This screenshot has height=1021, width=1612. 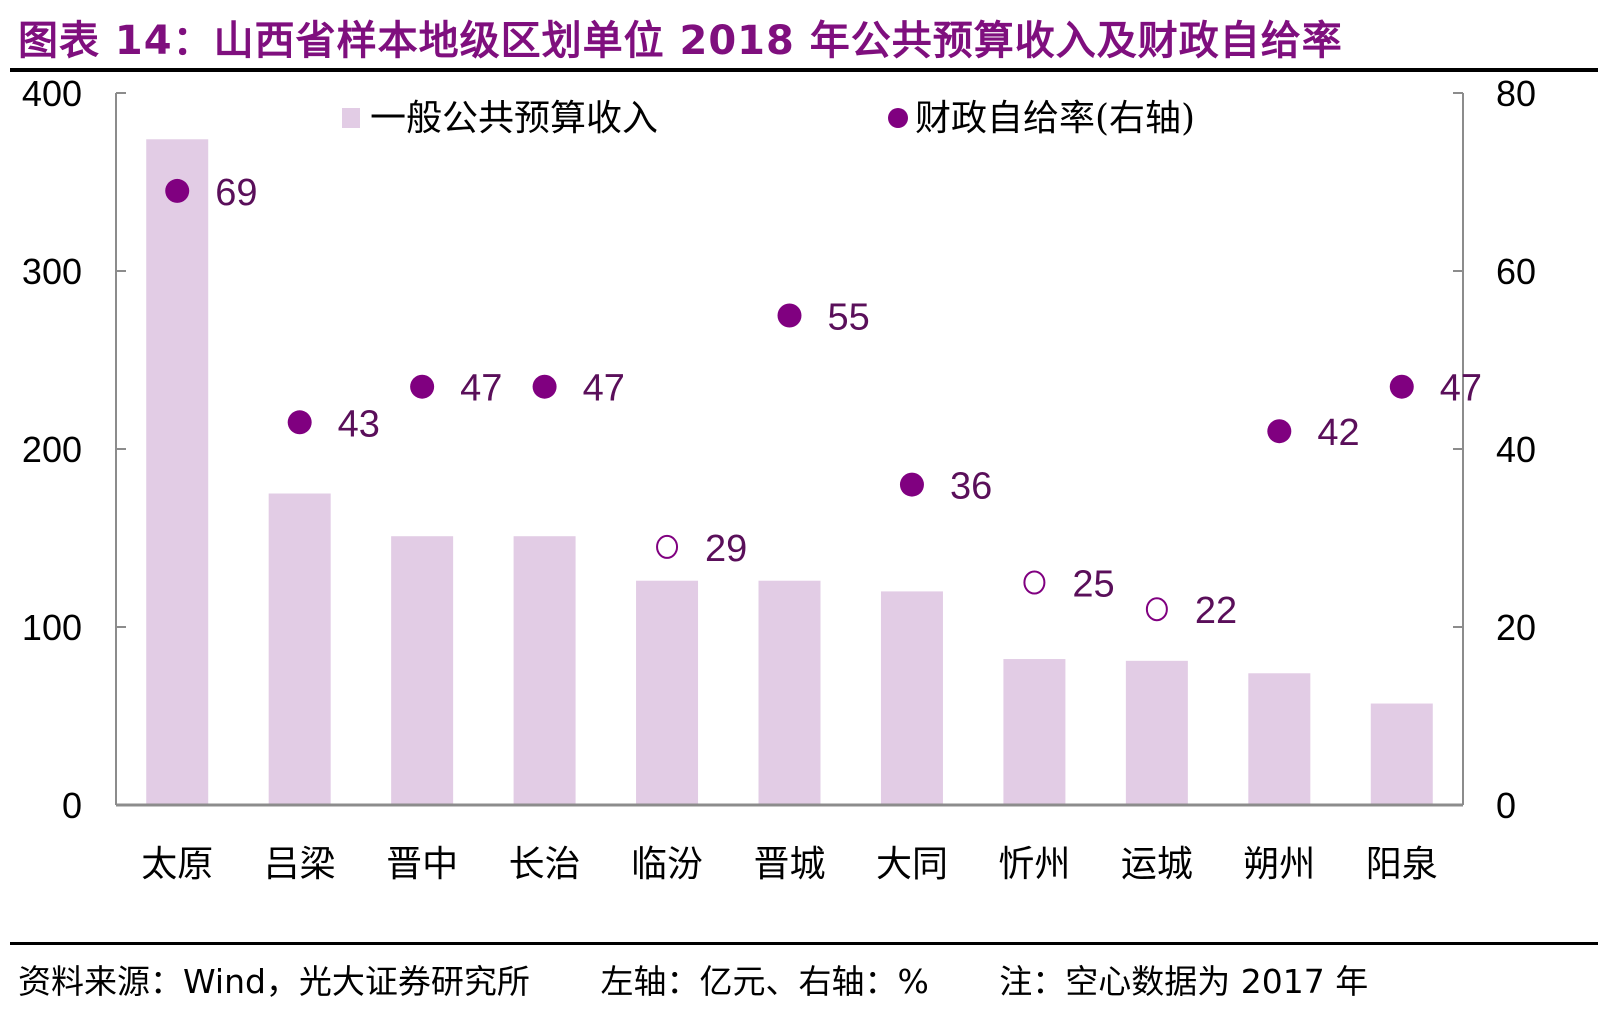 What do you see at coordinates (545, 864) in the screenshot?
I see `category-label: 长治` at bounding box center [545, 864].